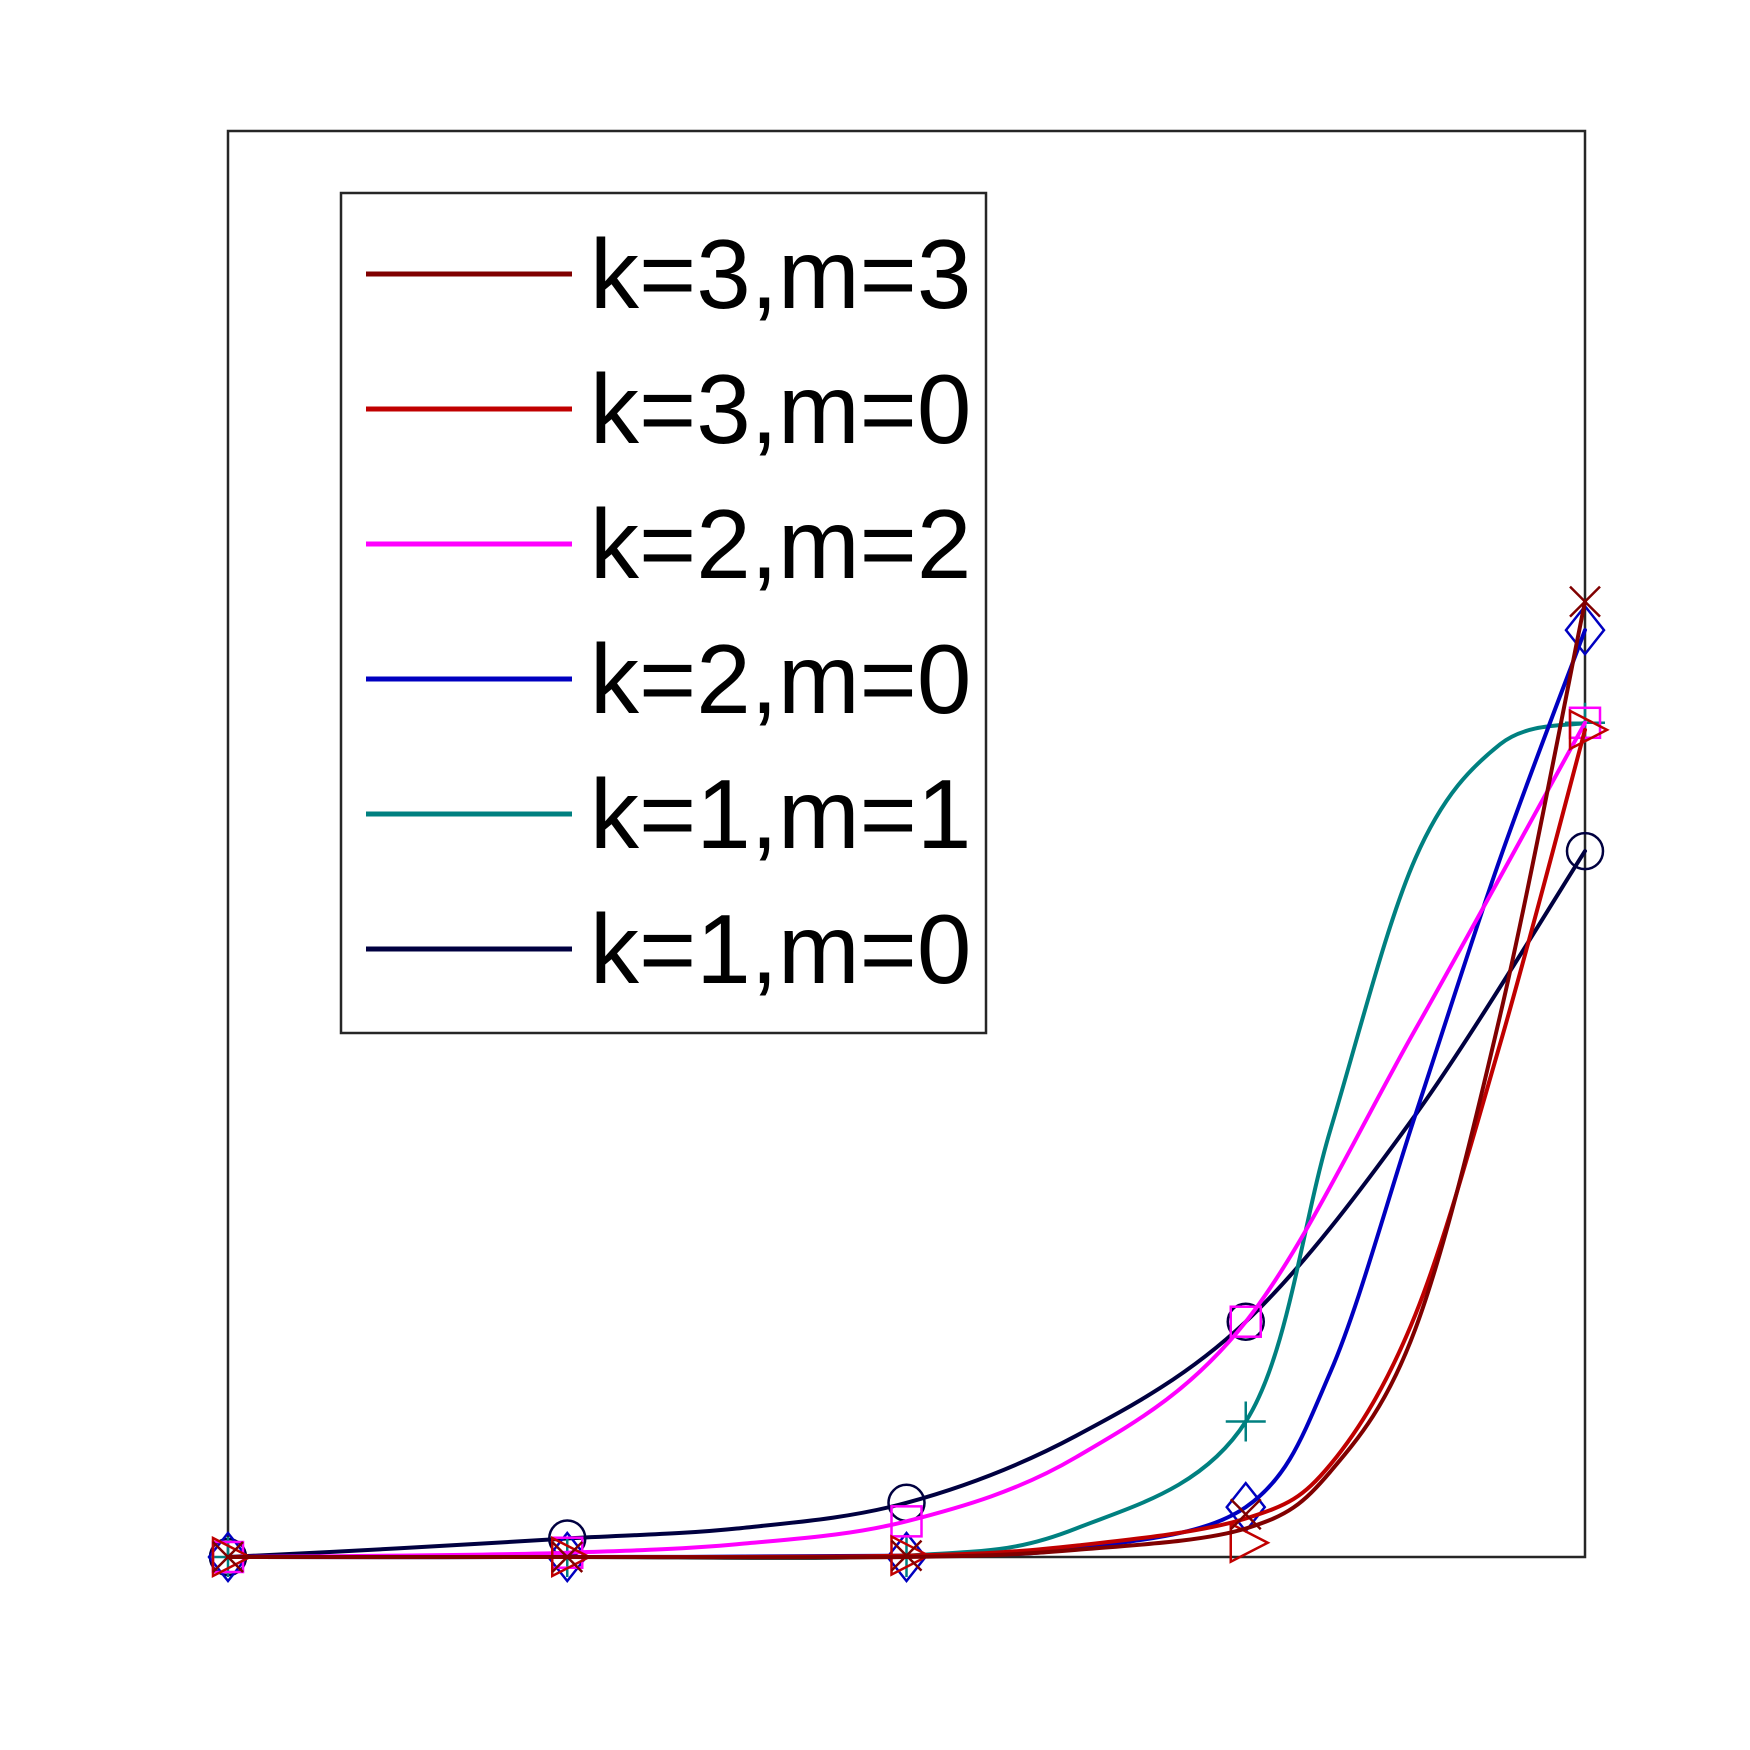 The width and height of the screenshot is (1750, 1750). I want to click on legend-entry: k=3,m=3, so click(668, 274).